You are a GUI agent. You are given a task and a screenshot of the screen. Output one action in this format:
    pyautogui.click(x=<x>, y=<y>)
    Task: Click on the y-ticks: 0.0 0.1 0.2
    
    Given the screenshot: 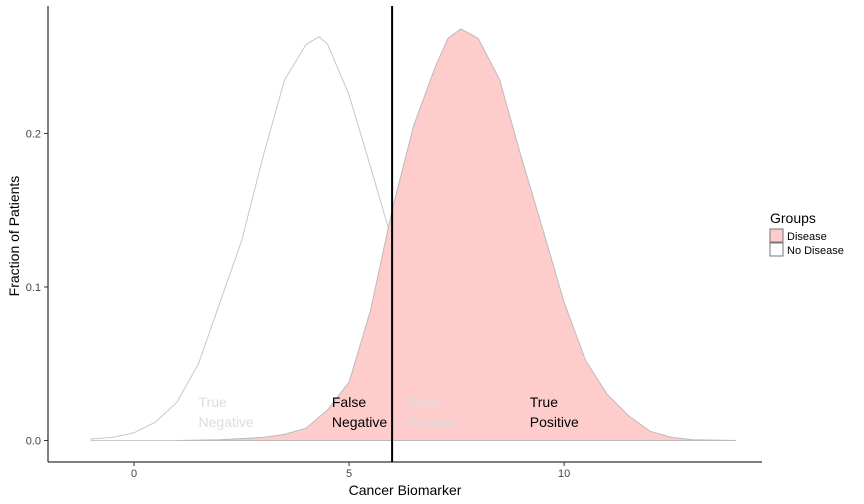 What is the action you would take?
    pyautogui.click(x=37, y=288)
    